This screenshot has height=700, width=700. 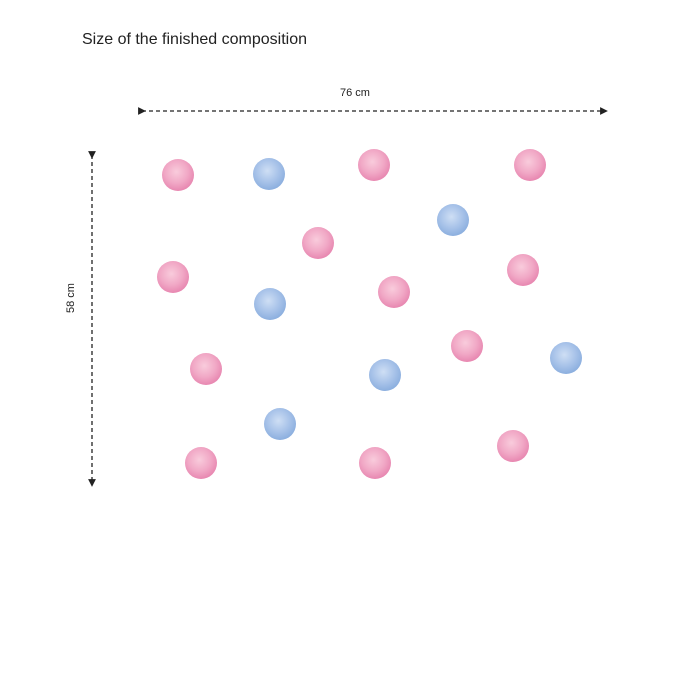 I want to click on height-label: 58 cm, so click(x=70, y=298).